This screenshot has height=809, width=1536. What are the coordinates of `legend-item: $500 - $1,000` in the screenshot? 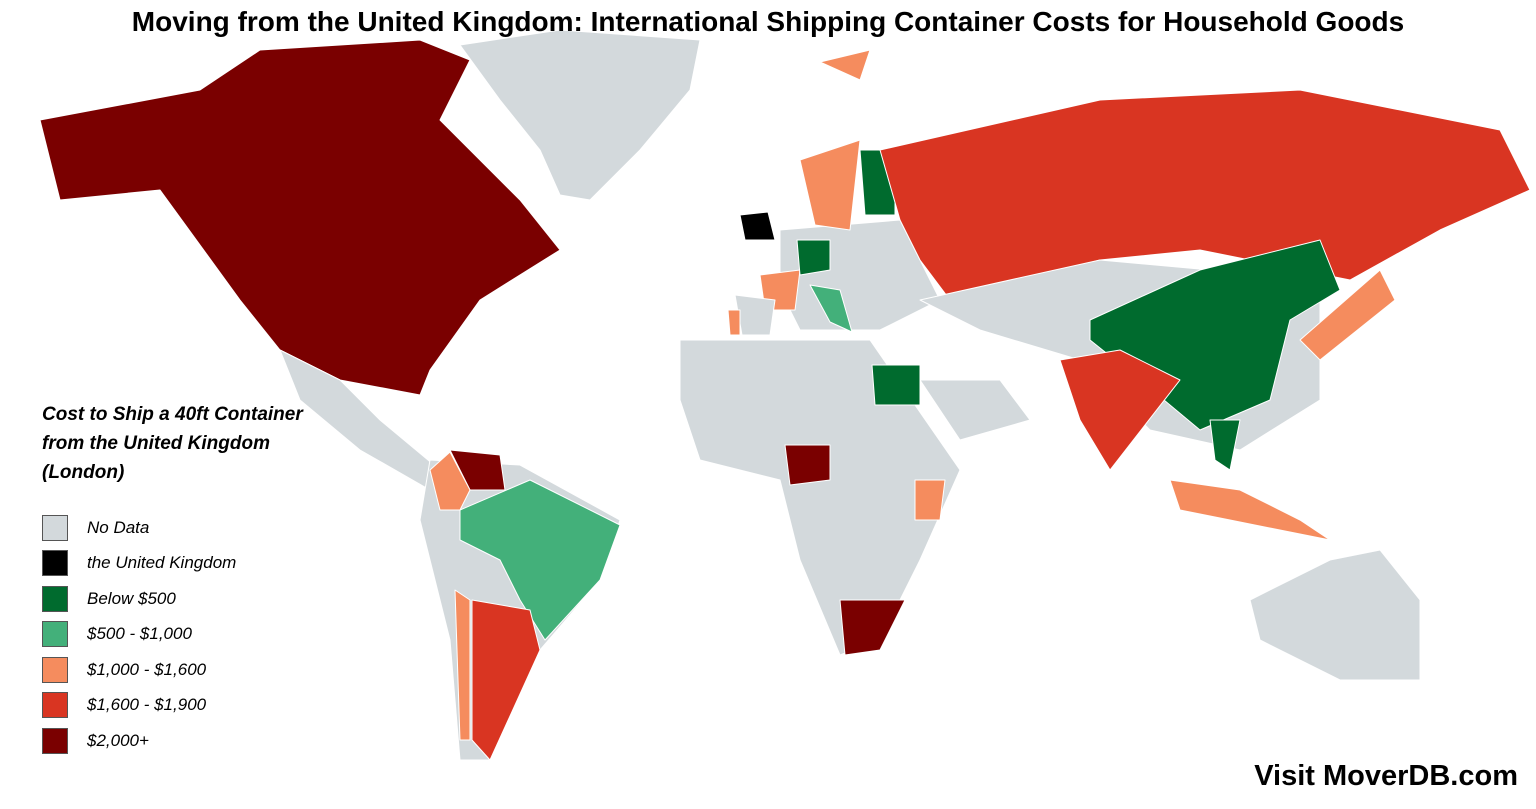 It's located at (139, 635).